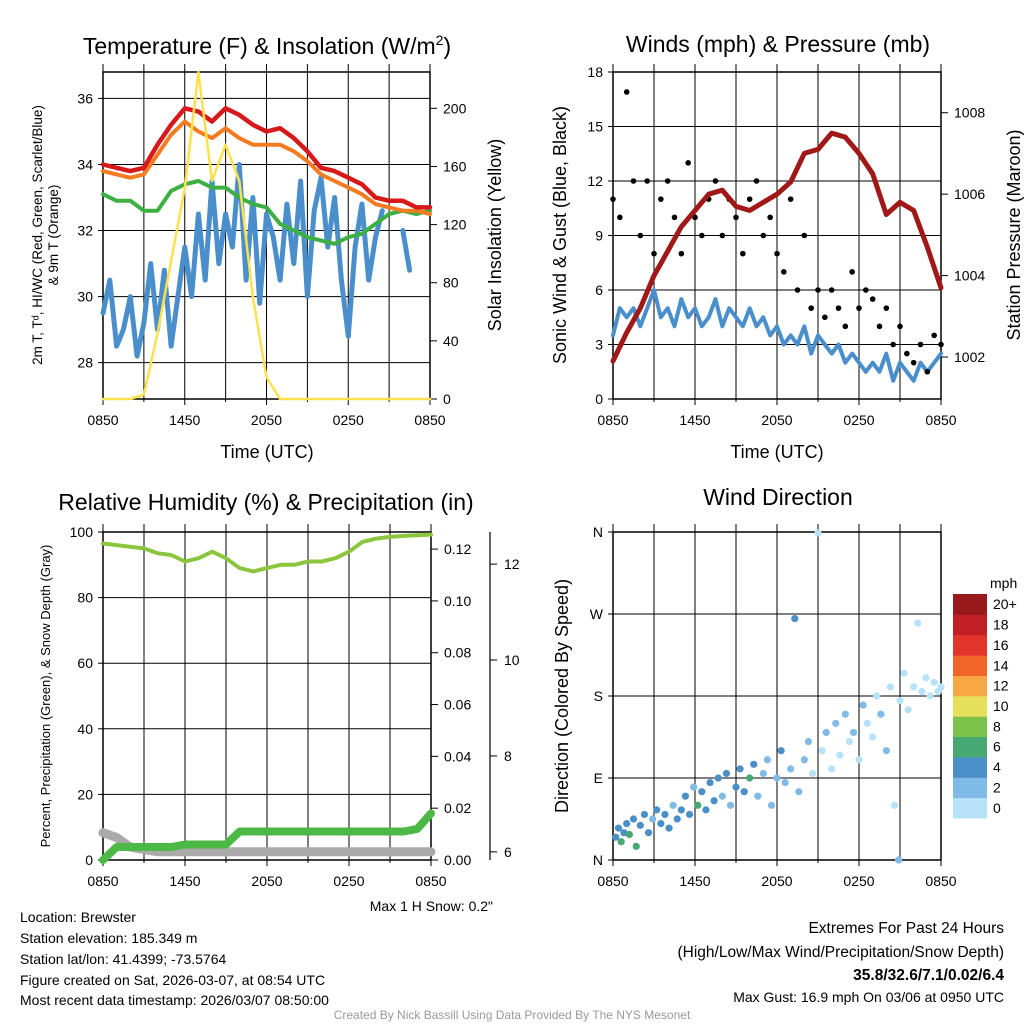  What do you see at coordinates (266, 167) in the screenshot?
I see `temp-9m-series` at bounding box center [266, 167].